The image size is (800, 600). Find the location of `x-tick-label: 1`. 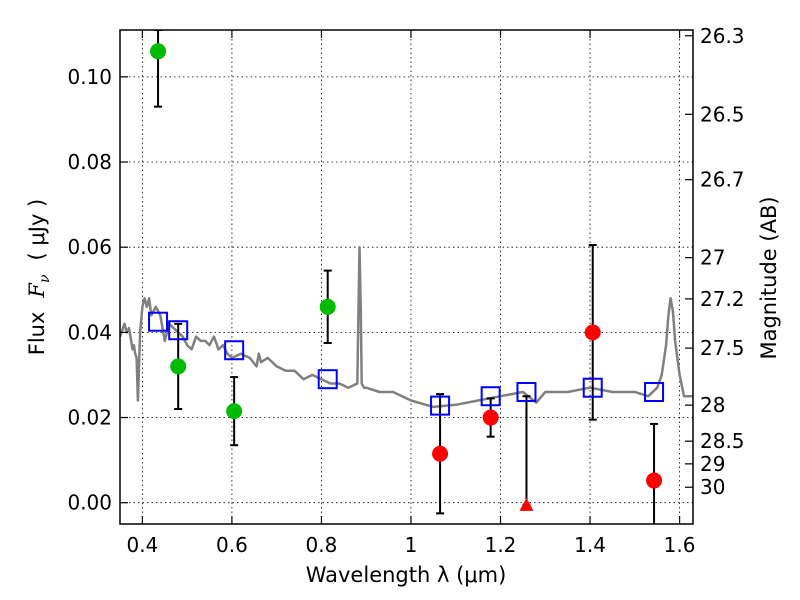

x-tick-label: 1 is located at coordinates (411, 545).